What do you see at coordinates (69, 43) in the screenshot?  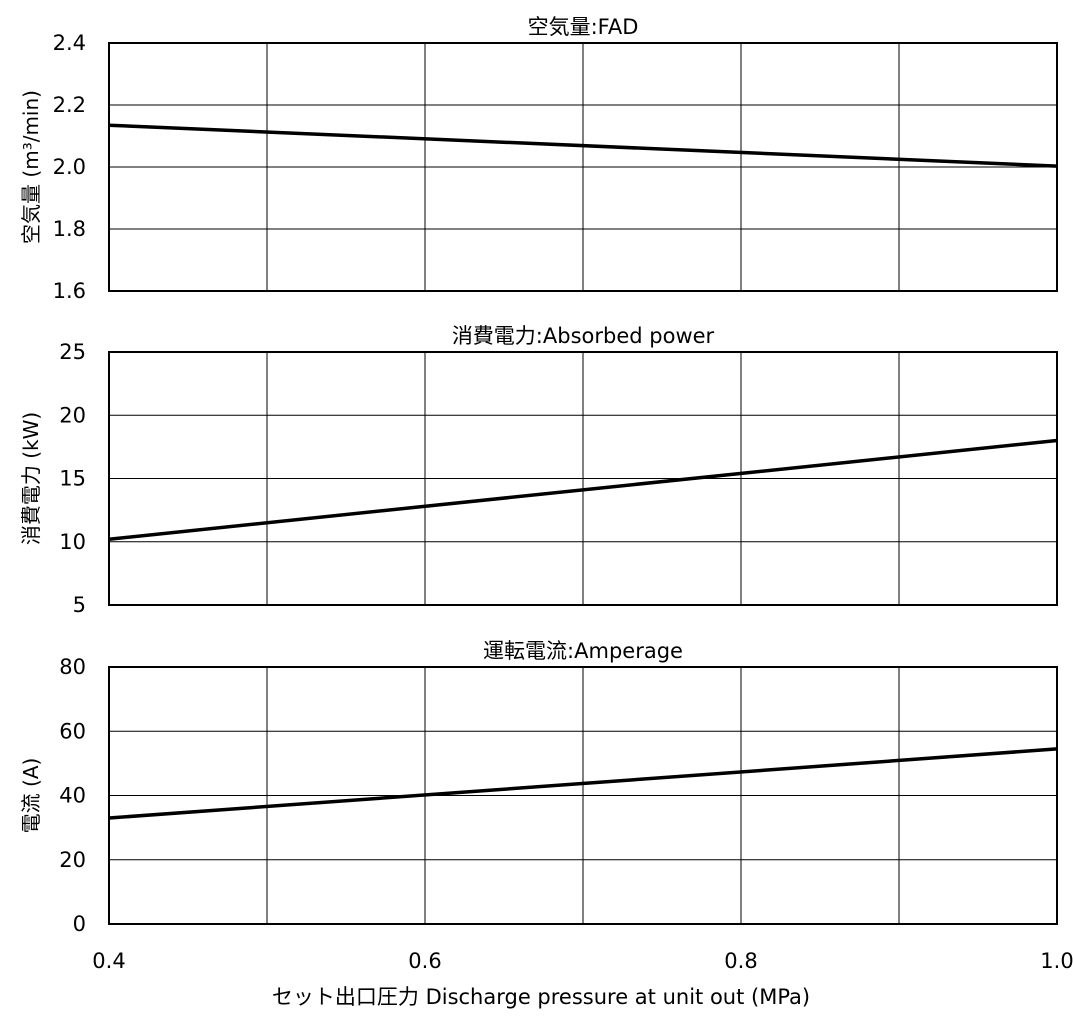 I see `y-tick-label: 2.4` at bounding box center [69, 43].